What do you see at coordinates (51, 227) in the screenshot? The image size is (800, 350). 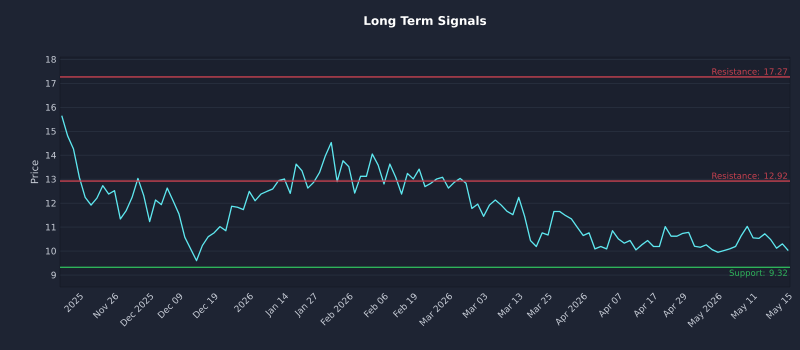 I see `y-tick-label: 11` at bounding box center [51, 227].